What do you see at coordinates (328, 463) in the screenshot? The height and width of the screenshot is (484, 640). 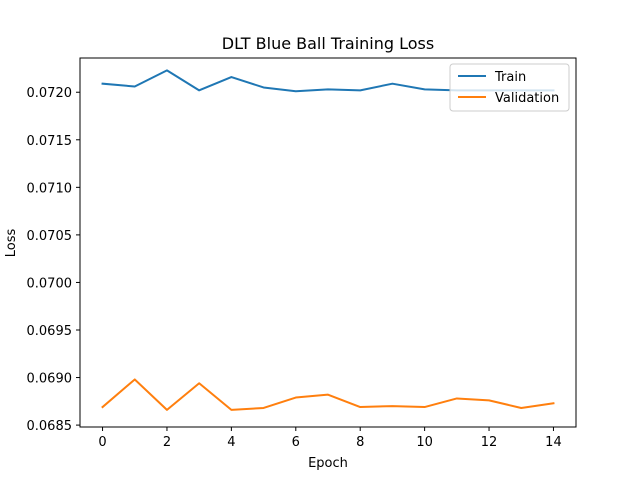 I see `x-axis-label: Epoch` at bounding box center [328, 463].